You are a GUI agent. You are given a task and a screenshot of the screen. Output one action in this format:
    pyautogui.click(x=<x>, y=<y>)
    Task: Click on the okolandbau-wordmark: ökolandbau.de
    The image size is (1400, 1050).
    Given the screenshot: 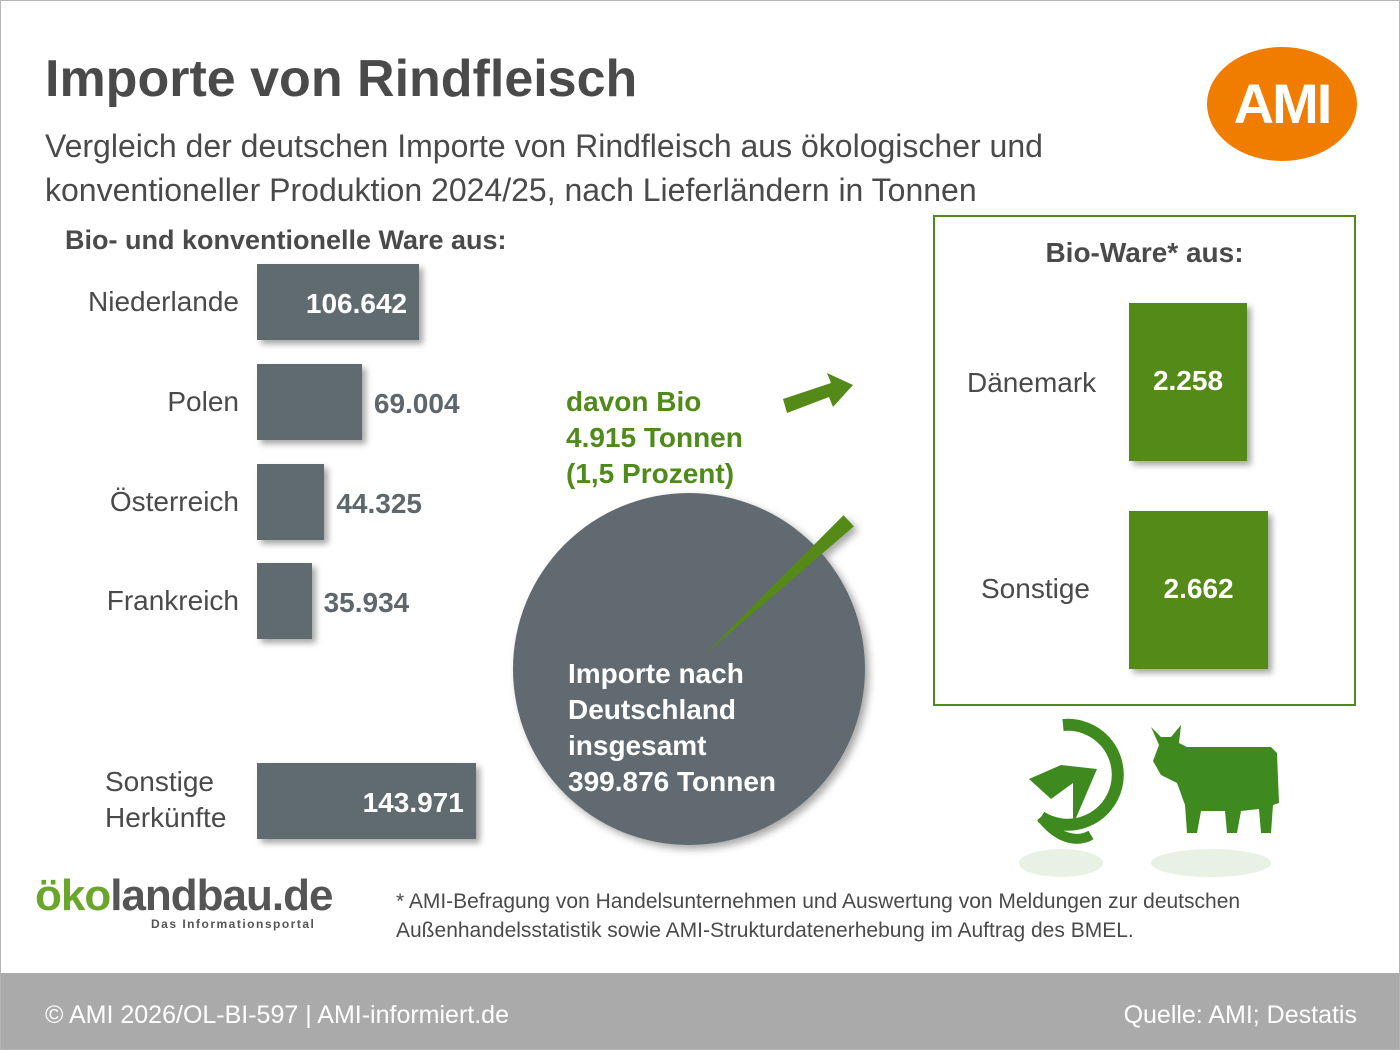 What is the action you would take?
    pyautogui.click(x=184, y=896)
    